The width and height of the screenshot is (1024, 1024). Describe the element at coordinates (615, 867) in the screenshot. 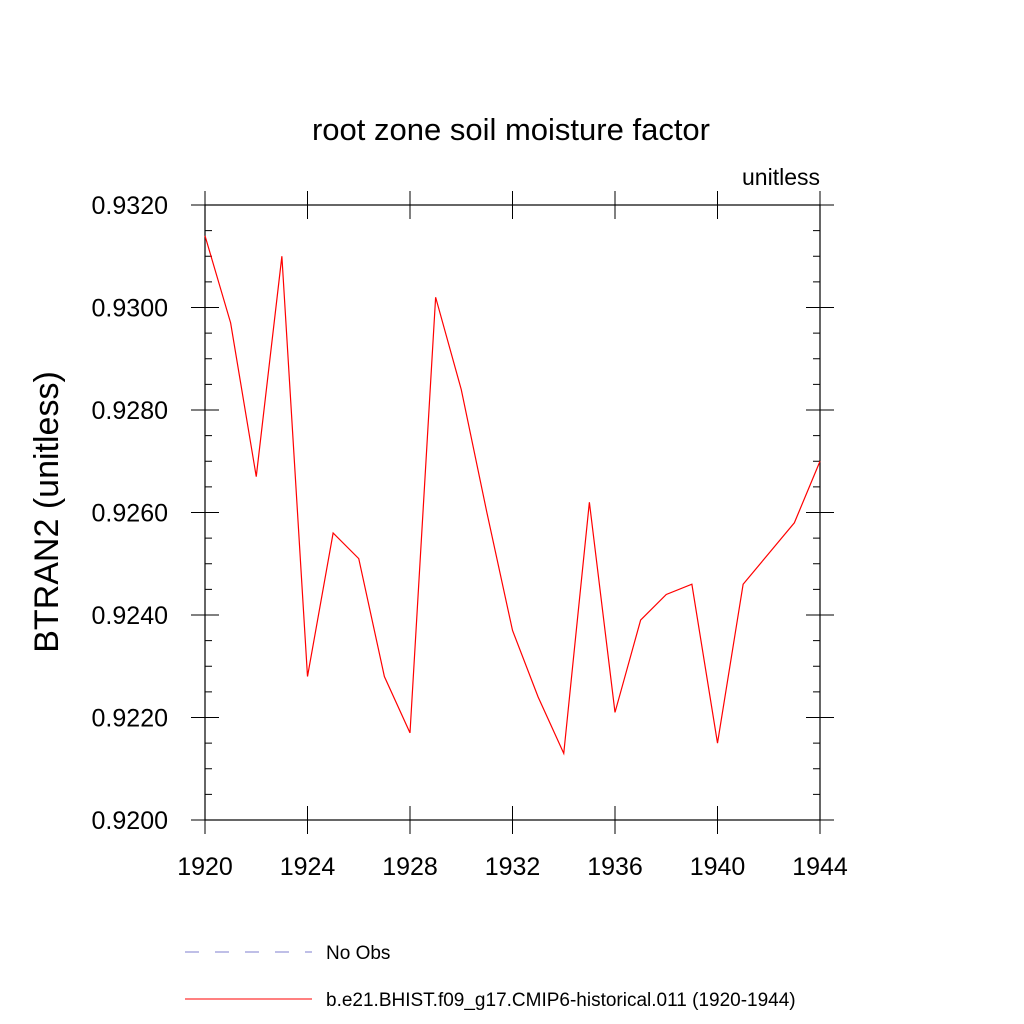

I see `x-tick-label: 1936` at that location.